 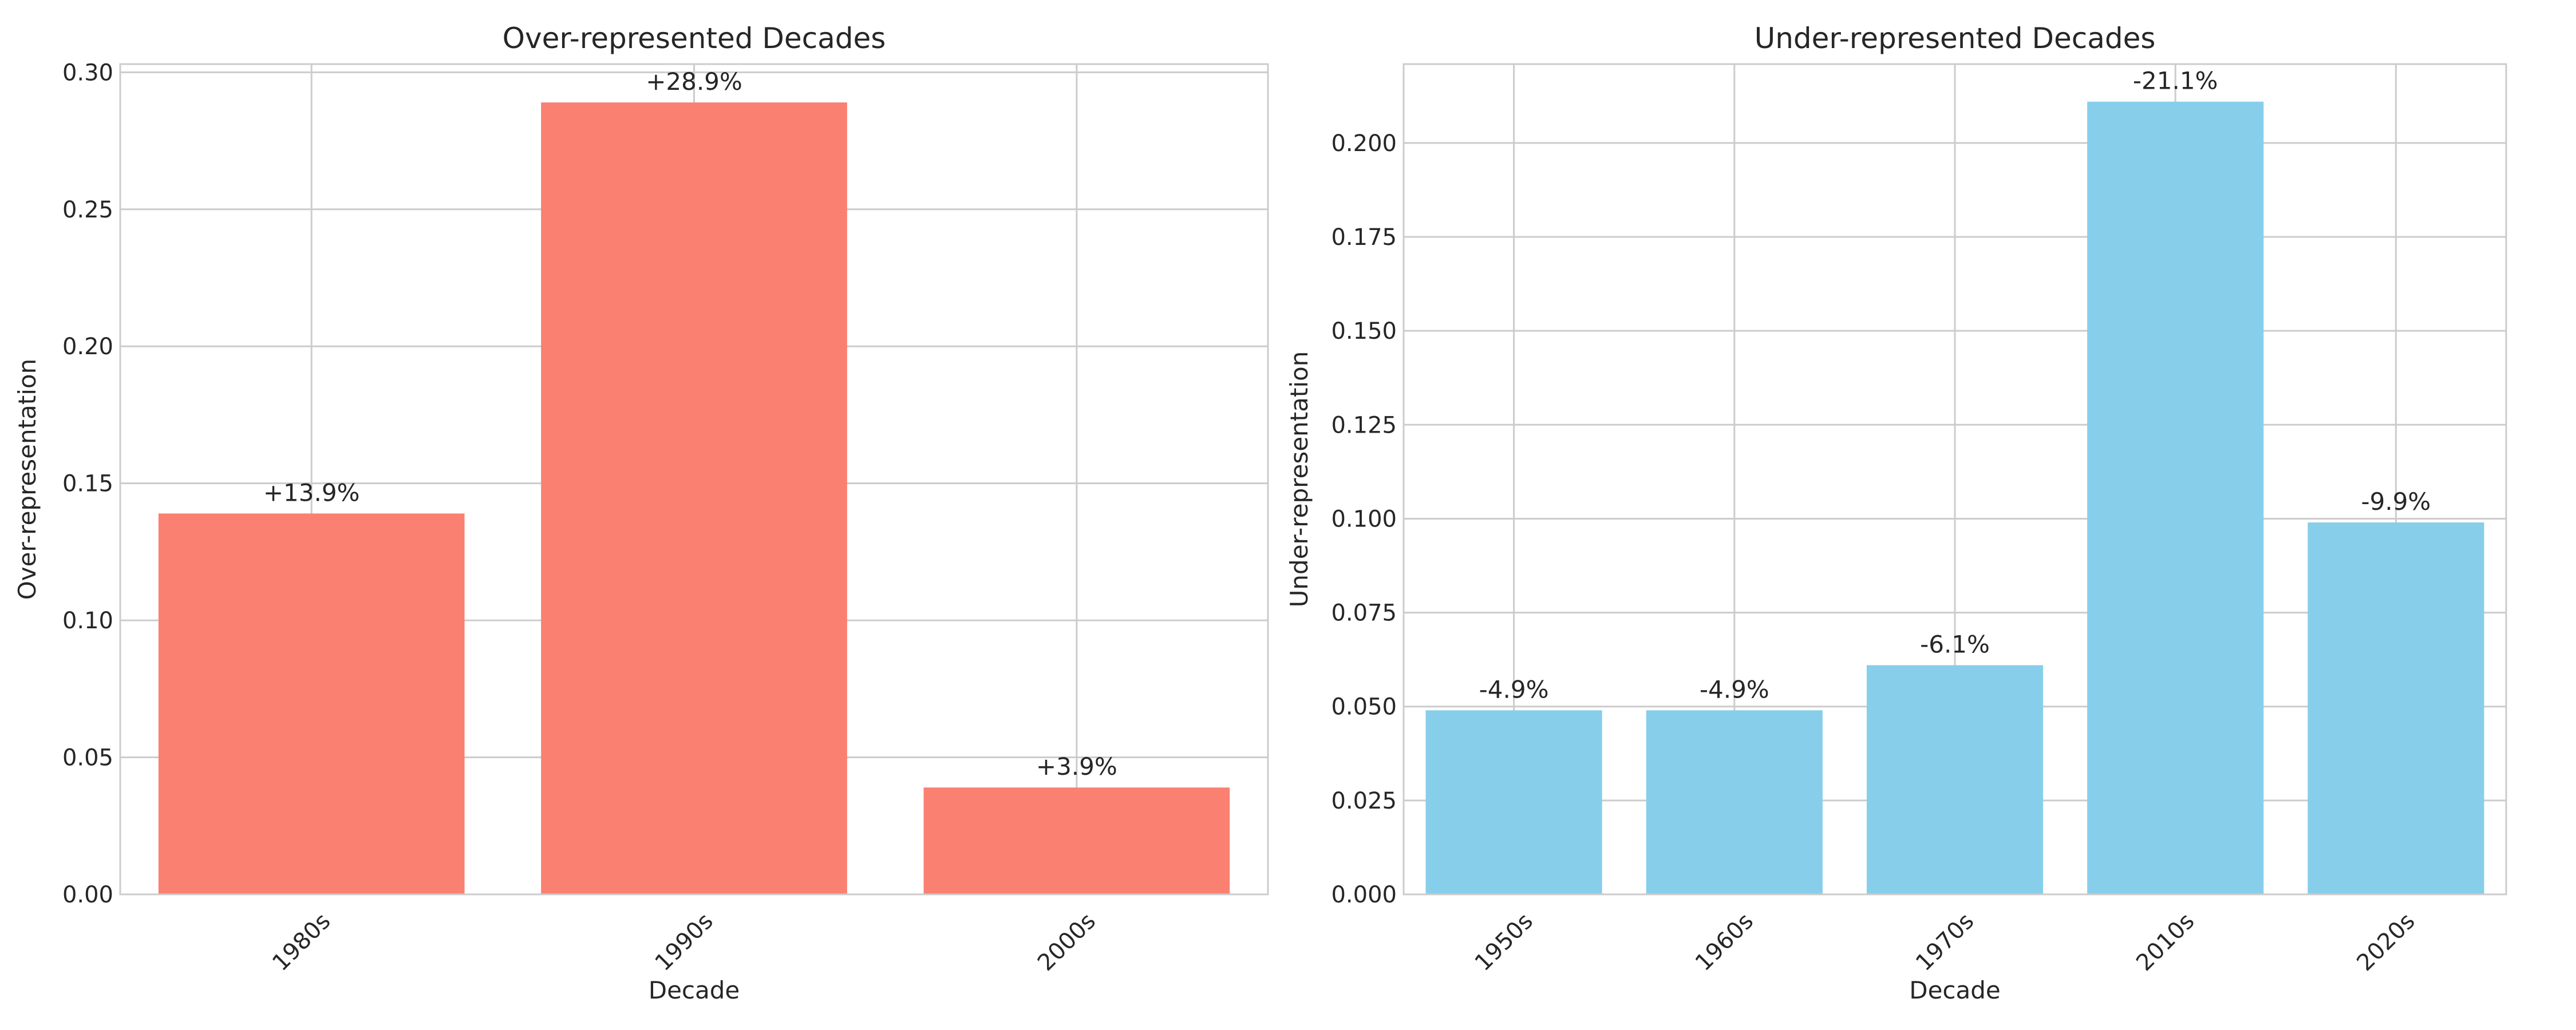 I want to click on x-tick-label: 2010s, so click(x=2165, y=942).